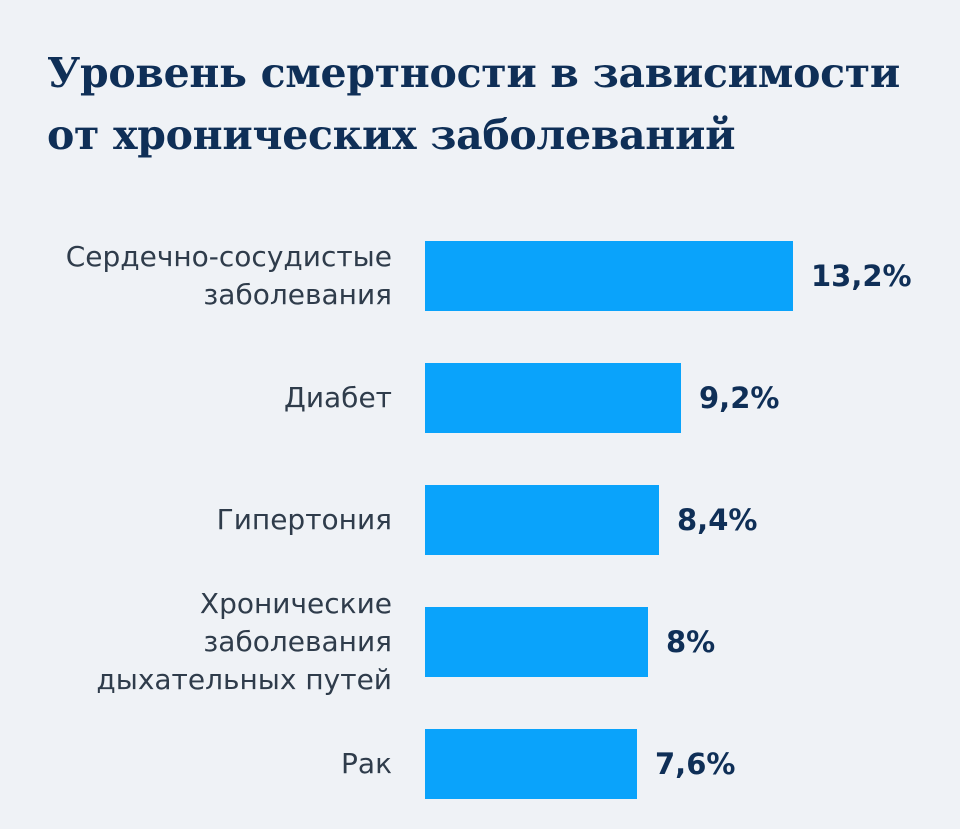  I want to click on value-label: 7,6%, so click(695, 764).